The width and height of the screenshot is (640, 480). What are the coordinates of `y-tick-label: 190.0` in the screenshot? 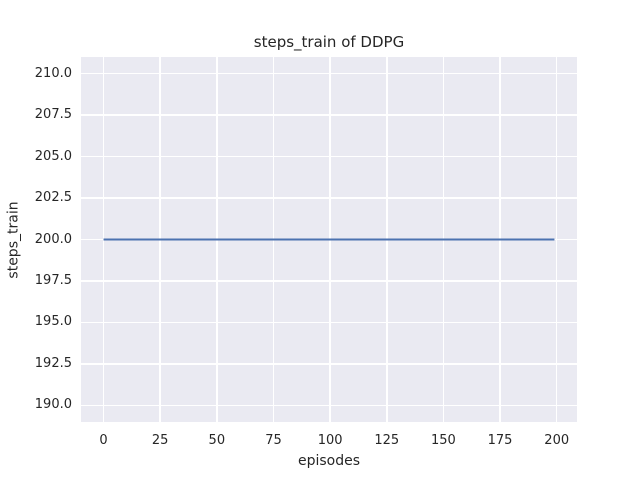 It's located at (53, 405).